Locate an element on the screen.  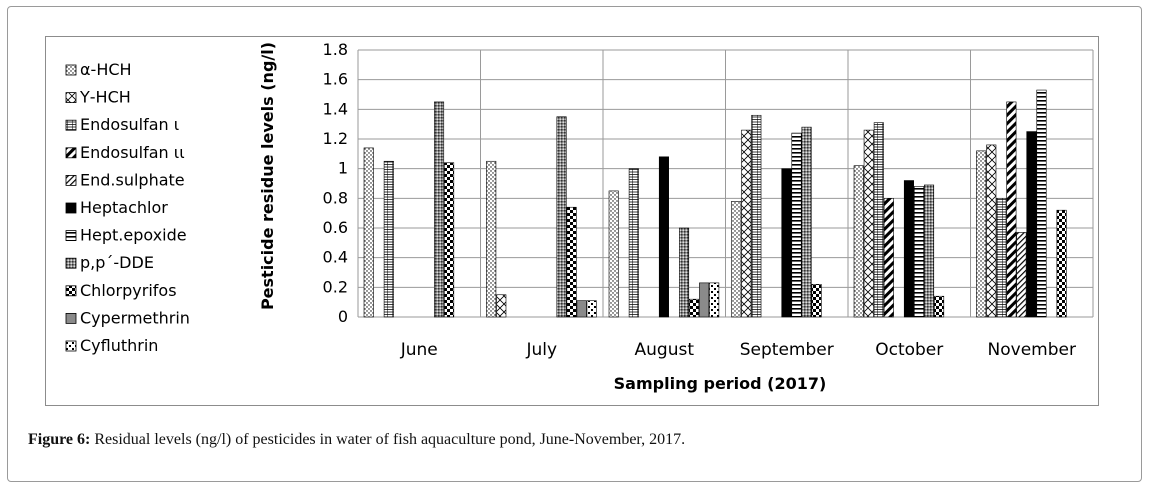
legend-label: Cyfluthrin is located at coordinates (119, 345).